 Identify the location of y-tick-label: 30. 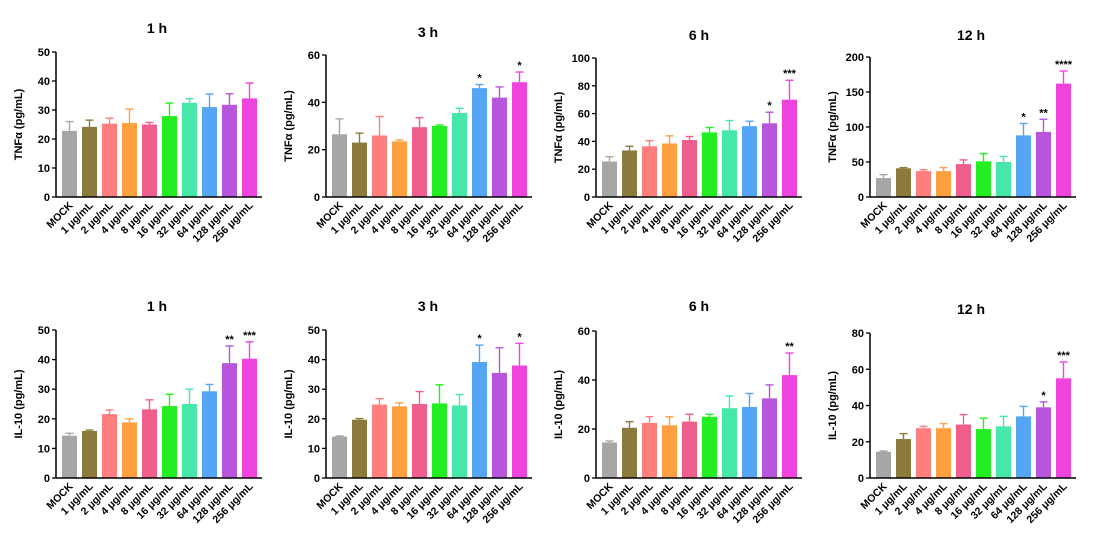
(44, 111).